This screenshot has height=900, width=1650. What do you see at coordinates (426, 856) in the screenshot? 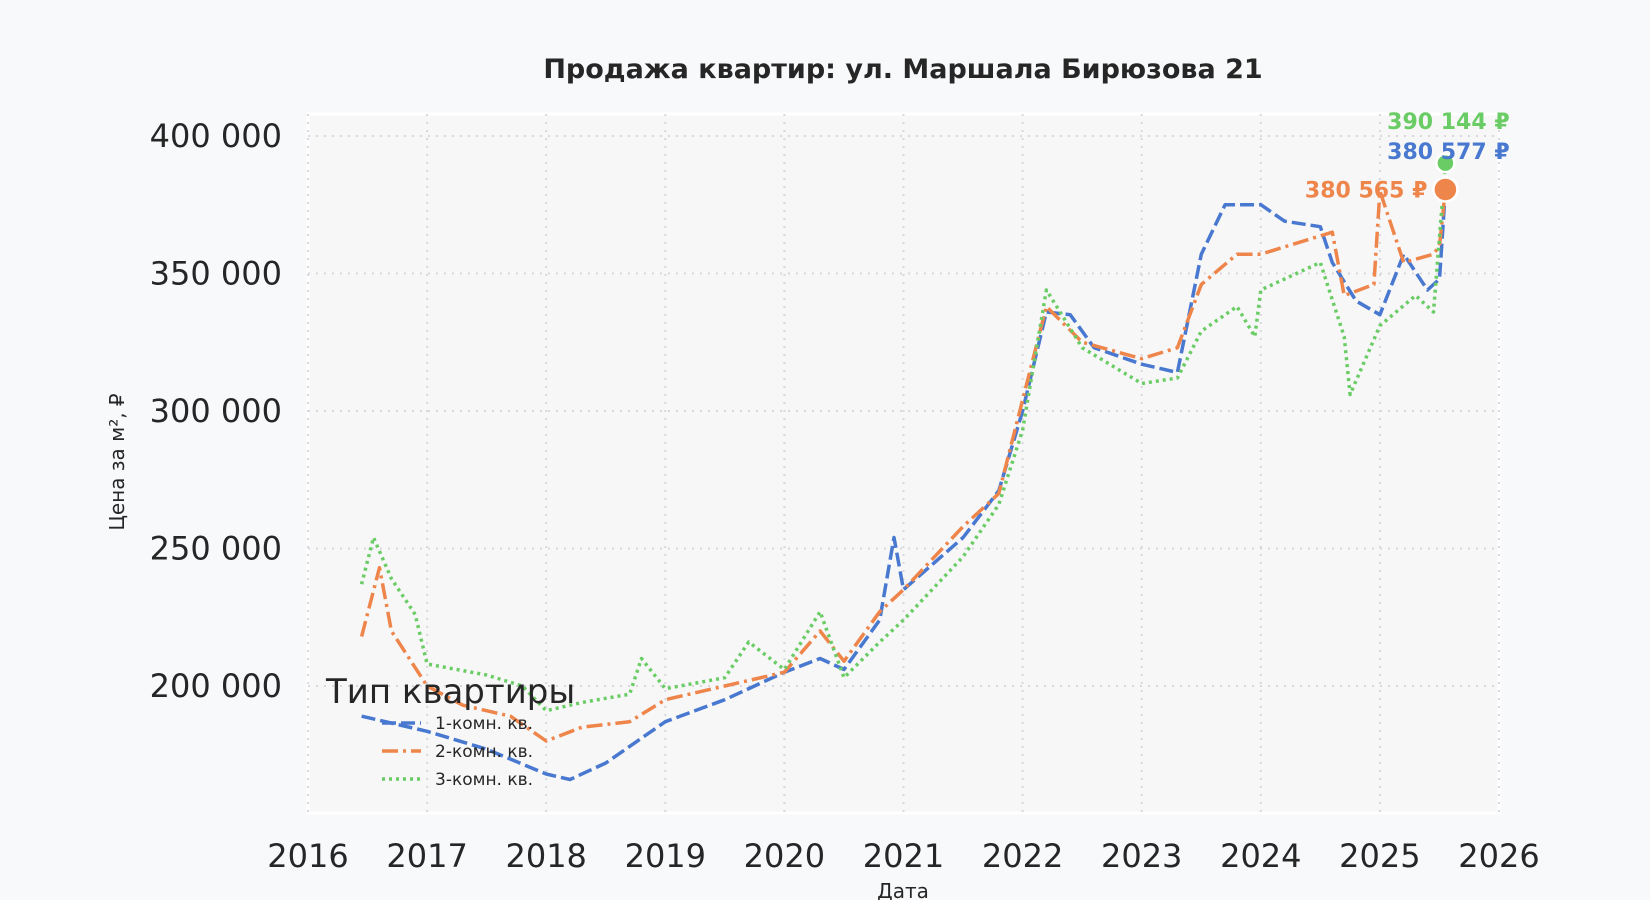
I see `x-tick-label: 2017` at bounding box center [426, 856].